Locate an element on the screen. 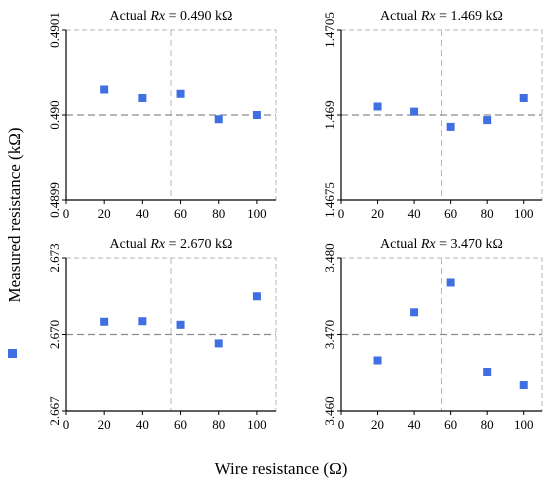 The image size is (550, 483). y-tick-label: 0.4899 is located at coordinates (54, 200).